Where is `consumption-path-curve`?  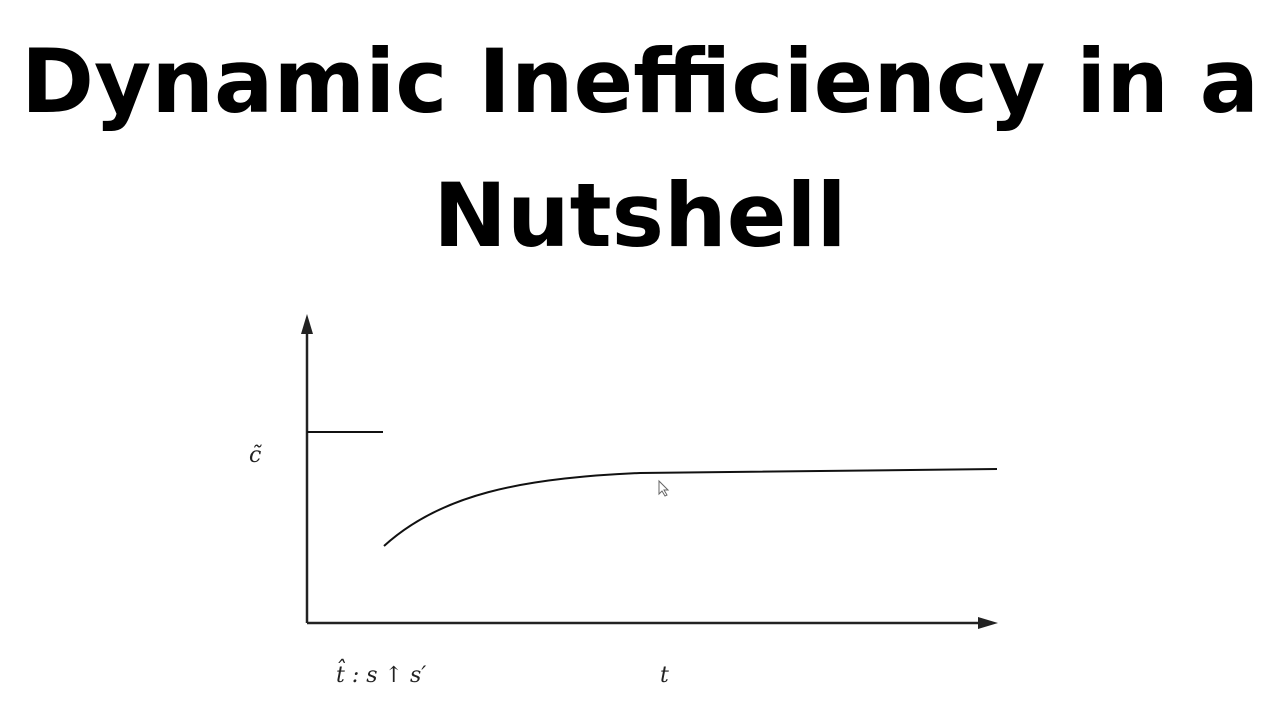 consumption-path-curve is located at coordinates (690, 507).